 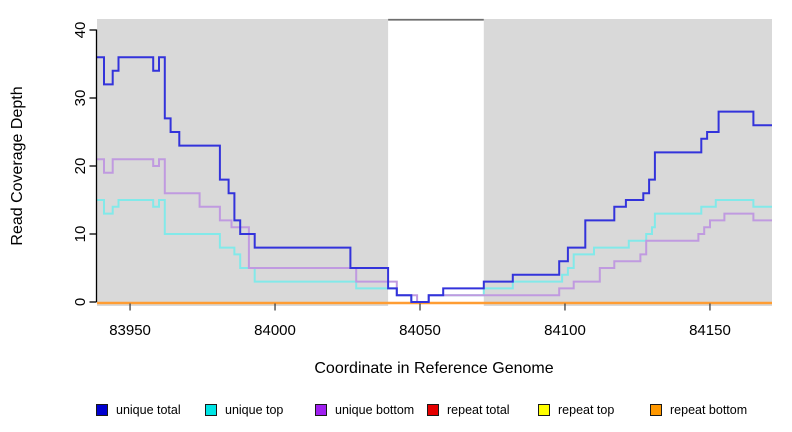 What do you see at coordinates (80, 166) in the screenshot?
I see `y-tick-label: 20` at bounding box center [80, 166].